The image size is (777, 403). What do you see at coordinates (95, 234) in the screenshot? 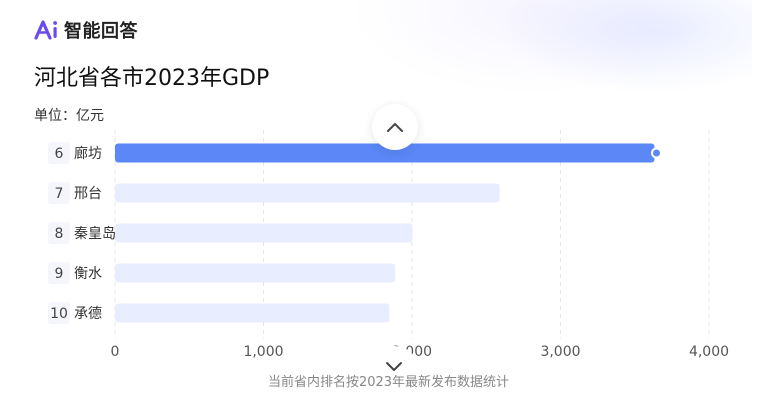
I see `category-label: 秦皇岛` at bounding box center [95, 234].